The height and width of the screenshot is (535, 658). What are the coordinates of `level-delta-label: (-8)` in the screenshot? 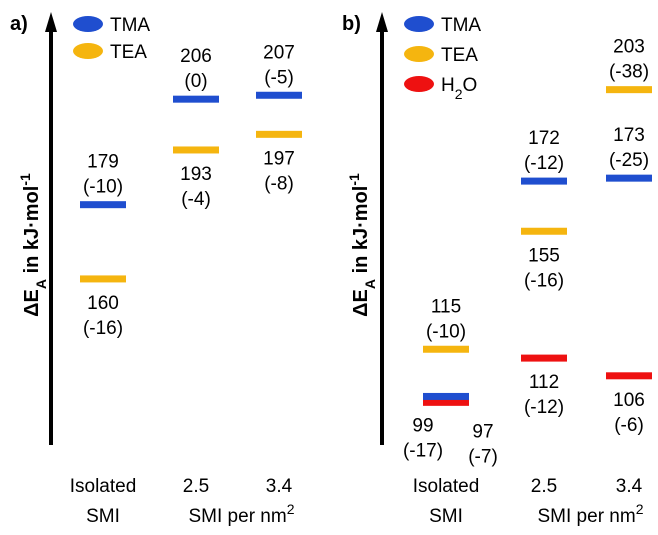 It's located at (279, 183).